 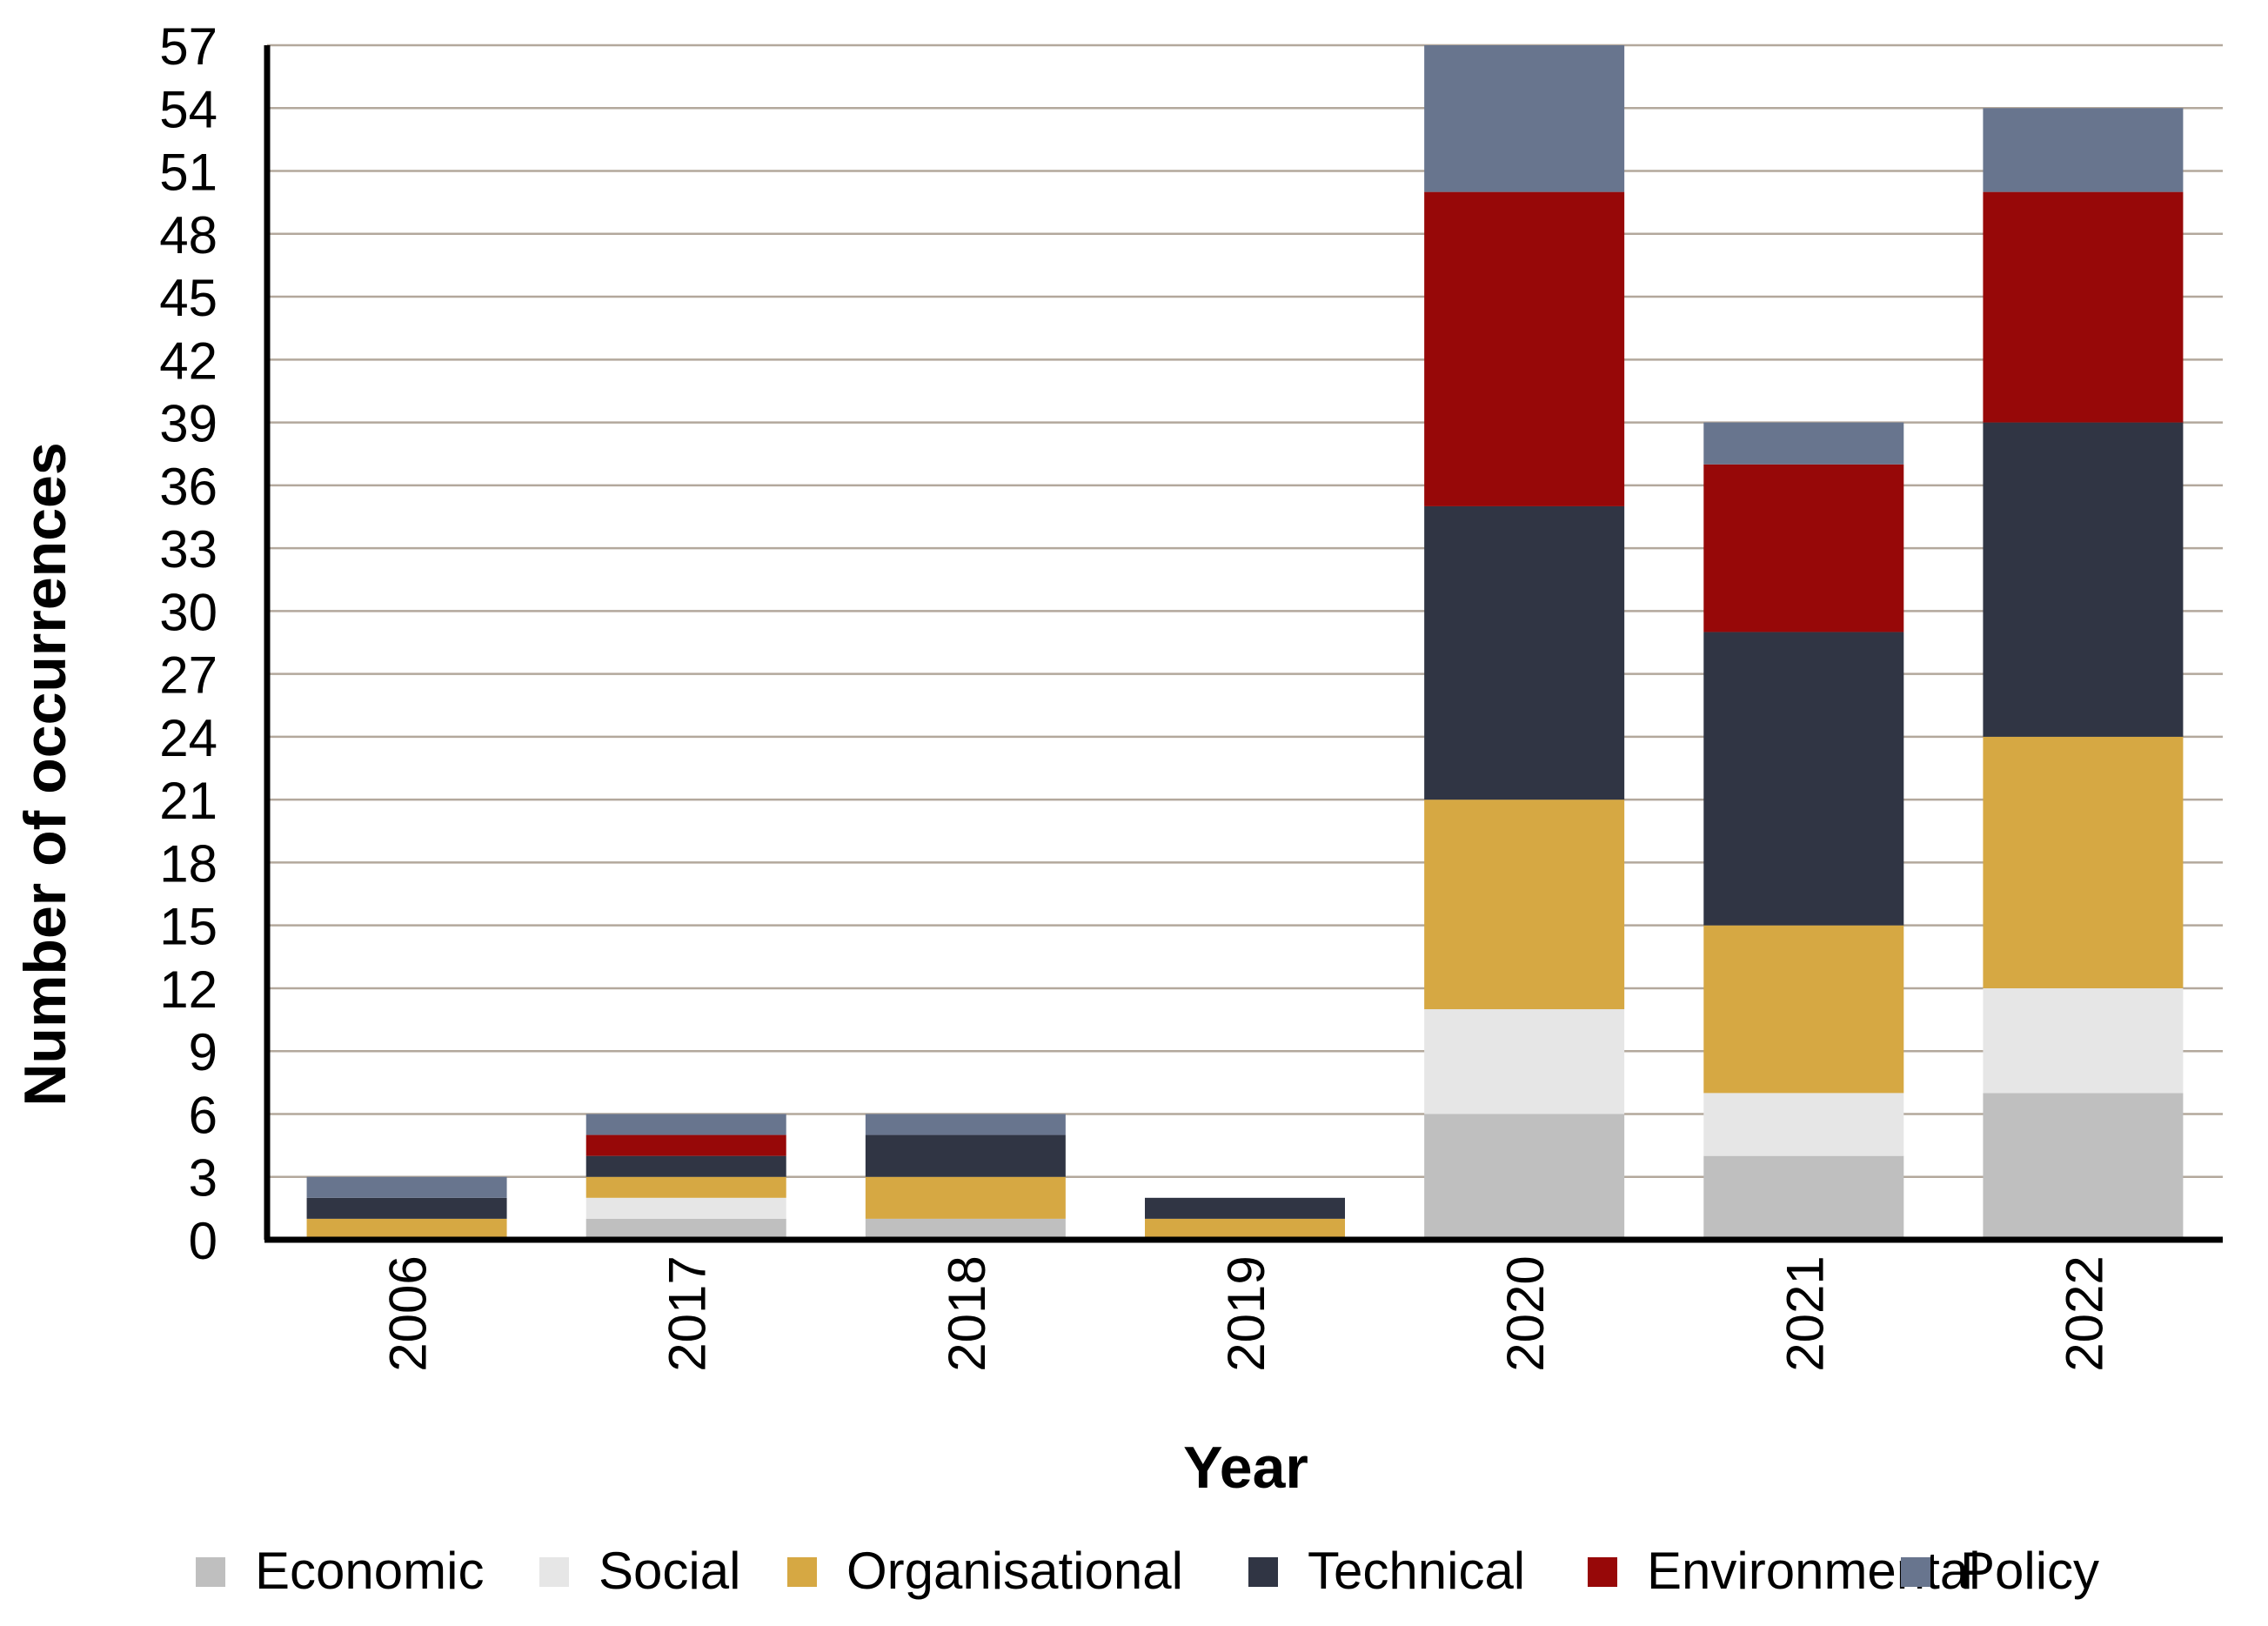 What do you see at coordinates (1525, 652) in the screenshot?
I see `bar-technical-2020` at bounding box center [1525, 652].